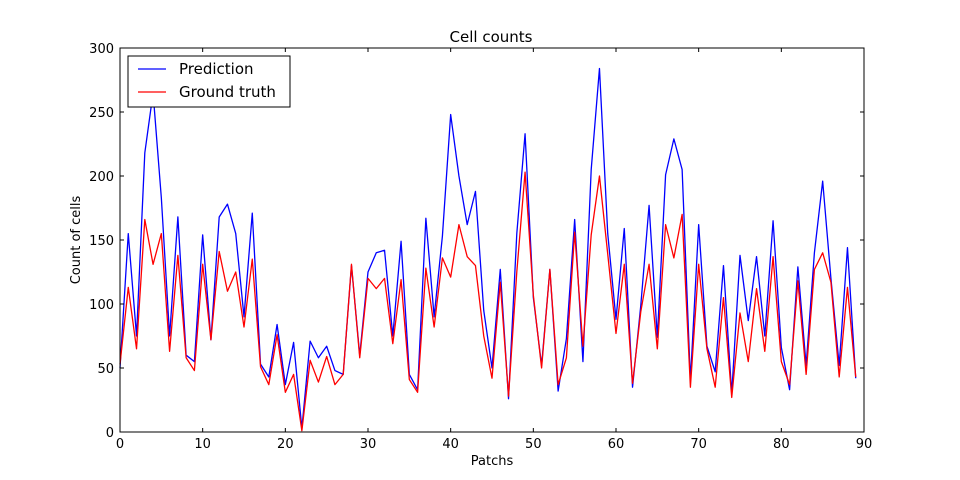  What do you see at coordinates (202, 444) in the screenshot?
I see `x-tick-label: 10` at bounding box center [202, 444].